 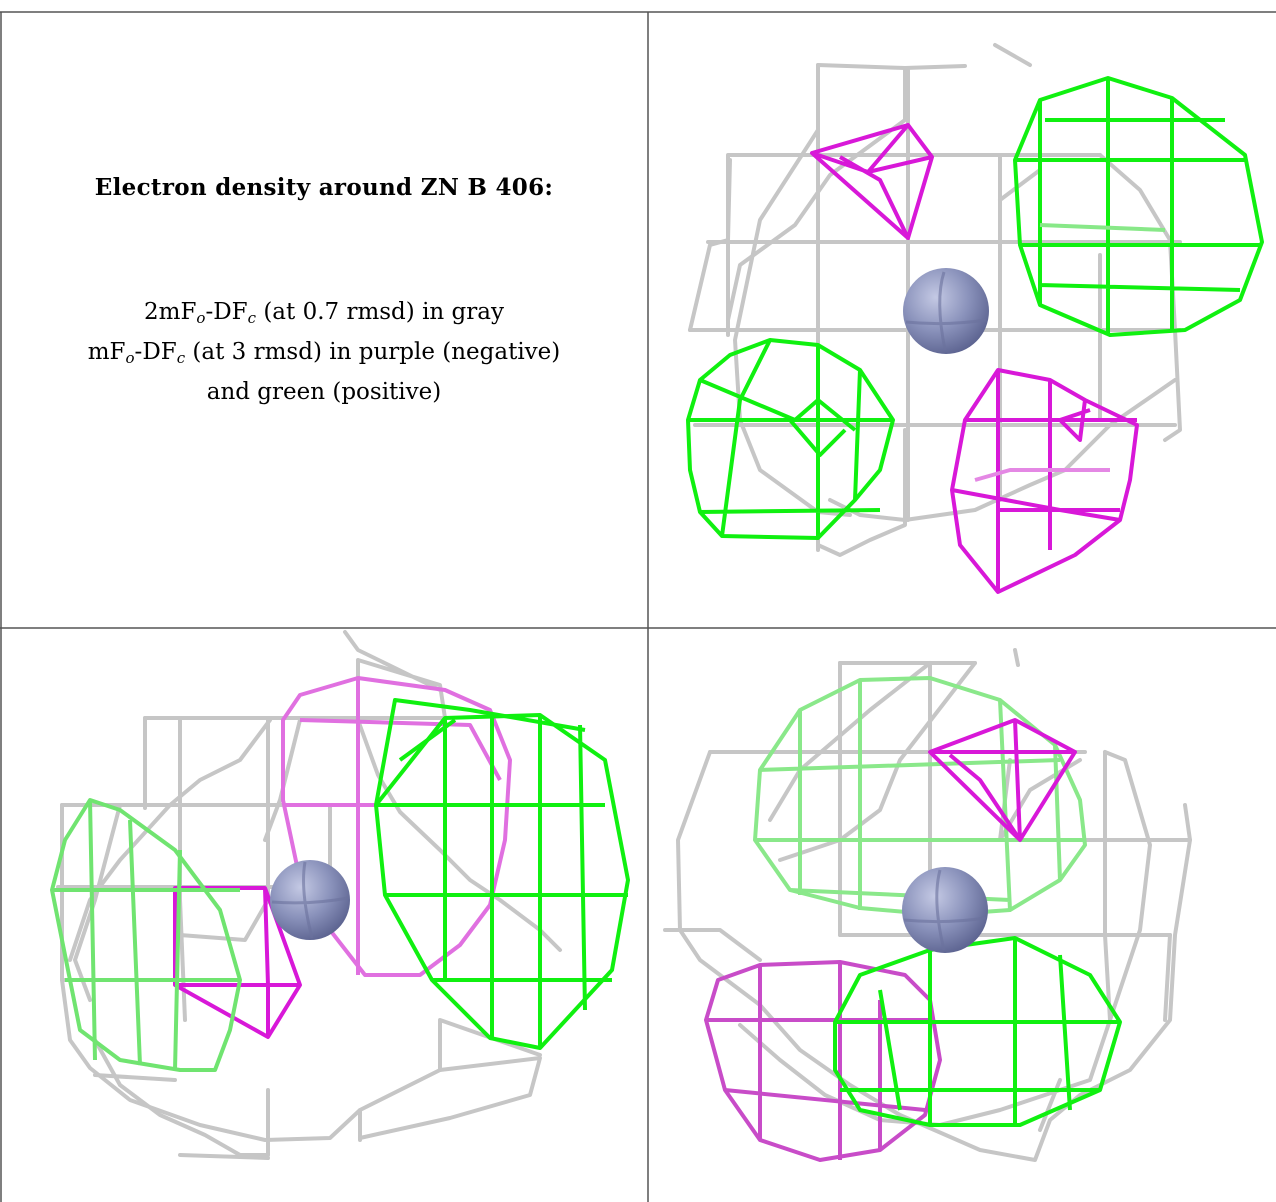 I want to click on caption-line-green: and green (positive), so click(x=324, y=392).